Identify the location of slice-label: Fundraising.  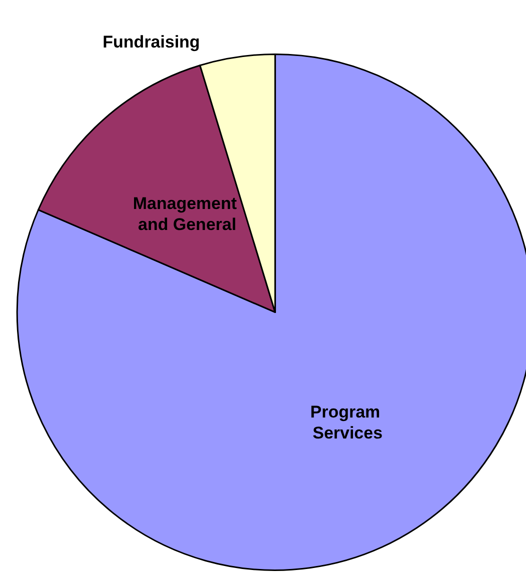
(151, 42).